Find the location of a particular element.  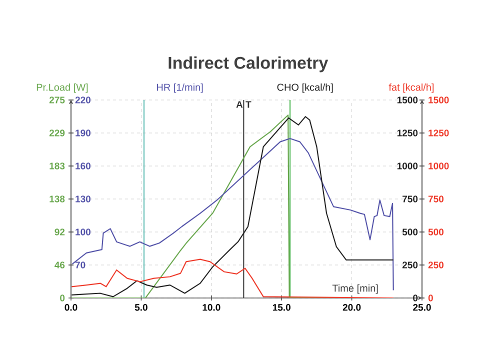

y-axis-title: Pr.Load [W] is located at coordinates (62, 88).